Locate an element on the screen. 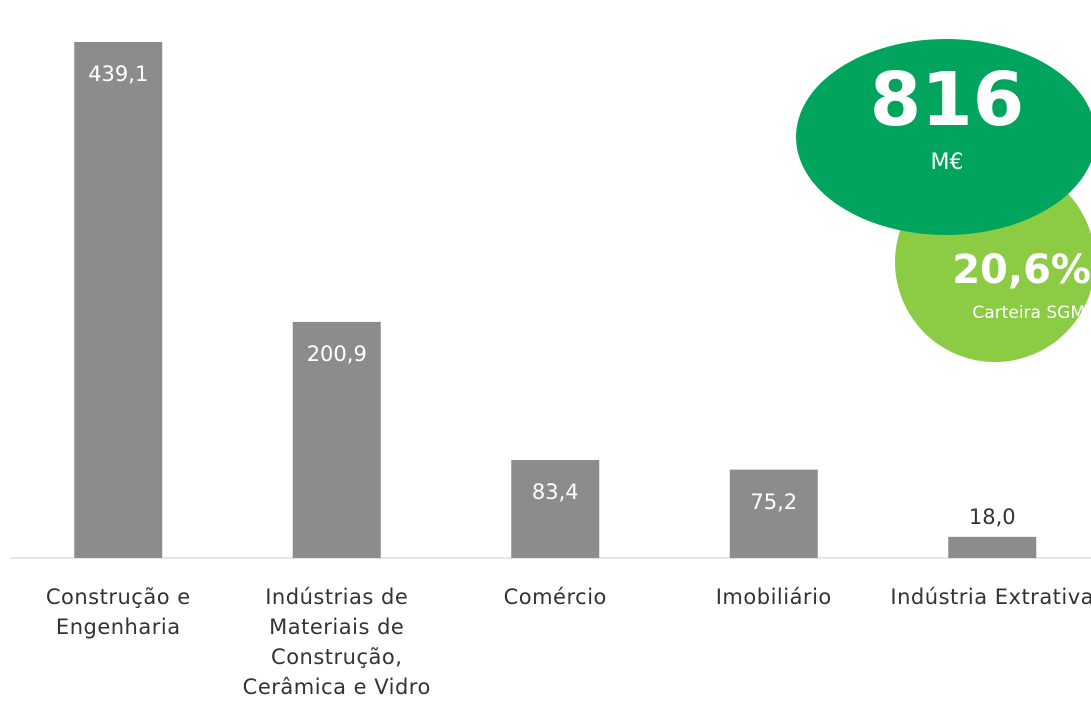 The image size is (1091, 707). share-label: Carteira SGM is located at coordinates (1028, 313).